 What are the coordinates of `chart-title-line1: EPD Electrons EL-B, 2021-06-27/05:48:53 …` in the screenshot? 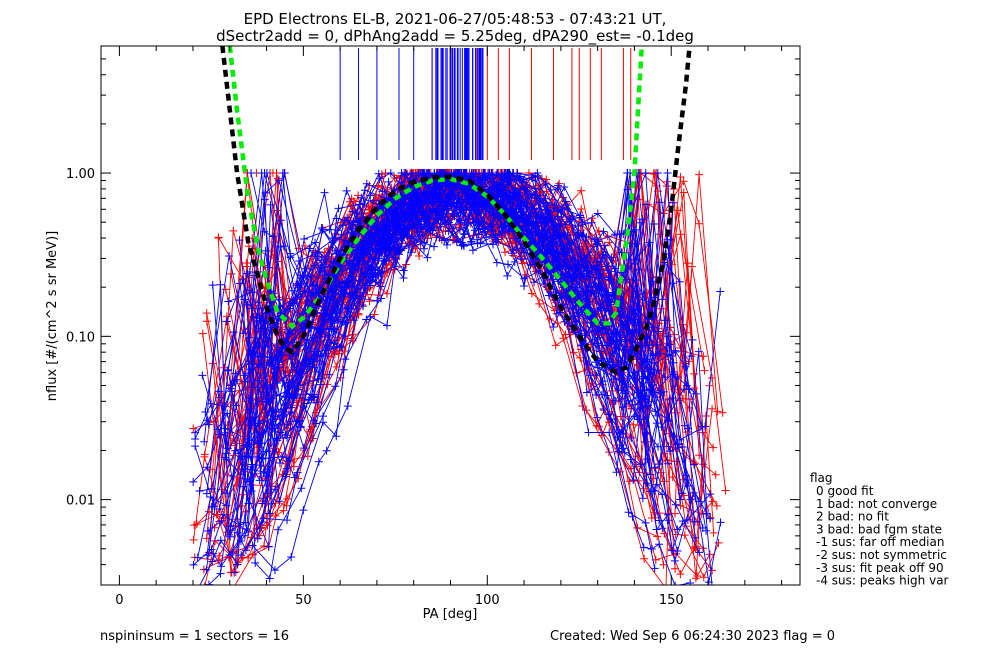 It's located at (455, 19).